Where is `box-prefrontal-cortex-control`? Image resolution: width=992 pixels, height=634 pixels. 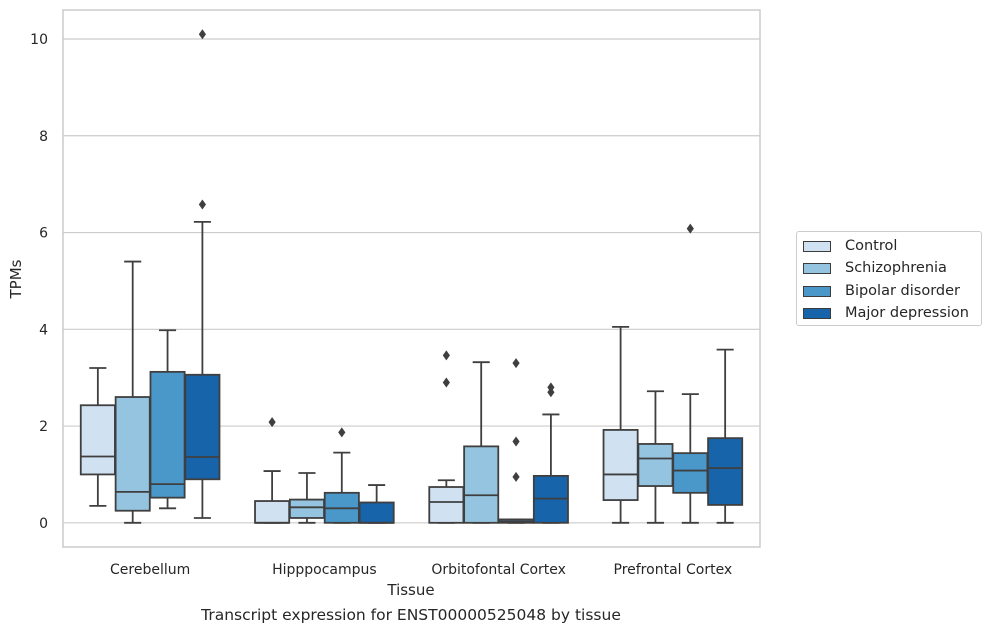 box-prefrontal-cortex-control is located at coordinates (620, 424).